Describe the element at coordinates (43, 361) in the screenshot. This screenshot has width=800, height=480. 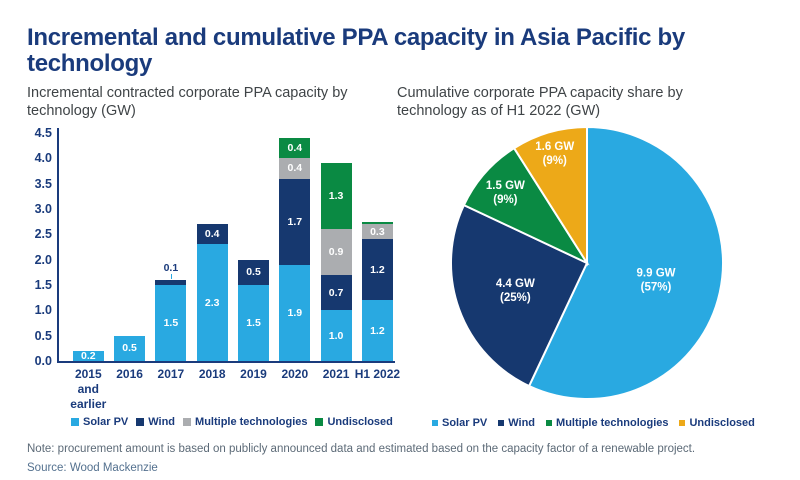
I see `y-axis-tick-label: 0.0` at that location.